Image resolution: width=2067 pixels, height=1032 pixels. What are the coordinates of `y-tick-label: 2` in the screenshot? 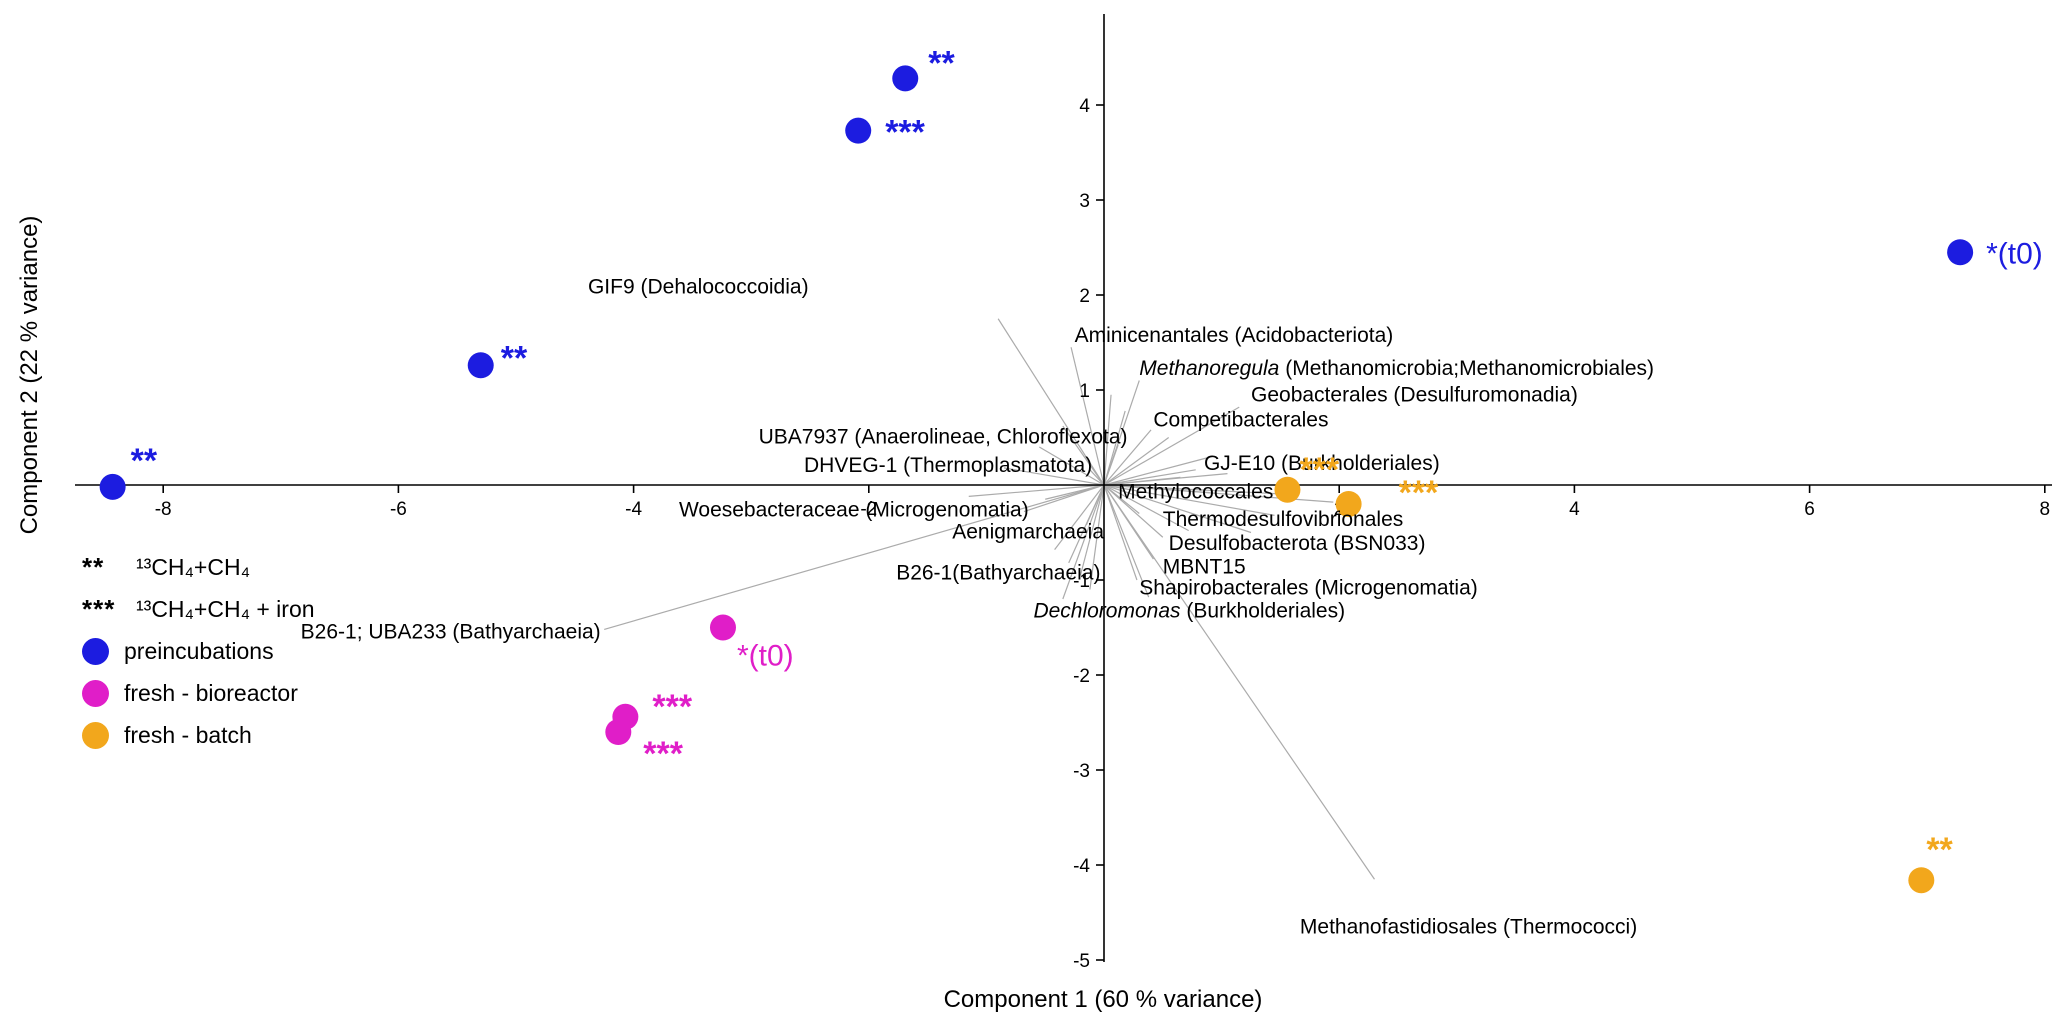 It's located at (1084, 296).